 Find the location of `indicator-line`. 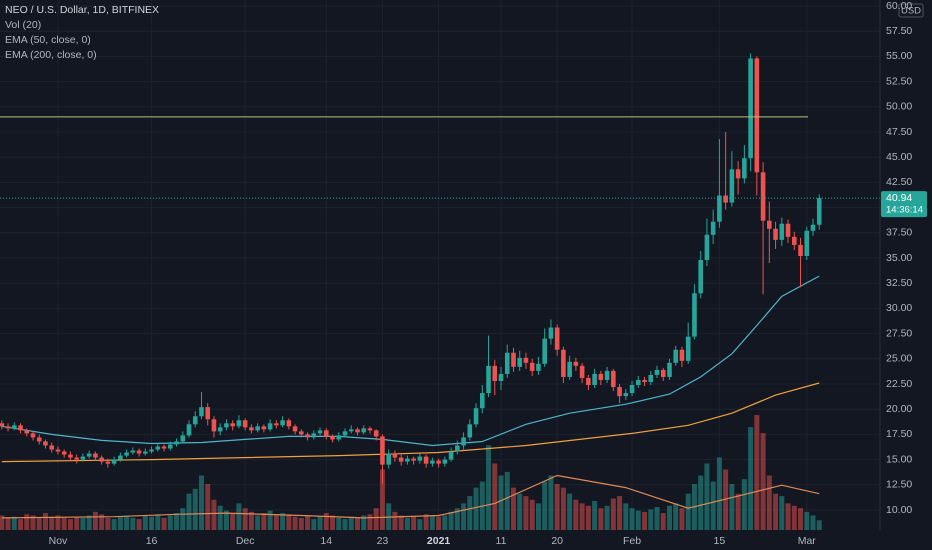

indicator-line is located at coordinates (410, 422).